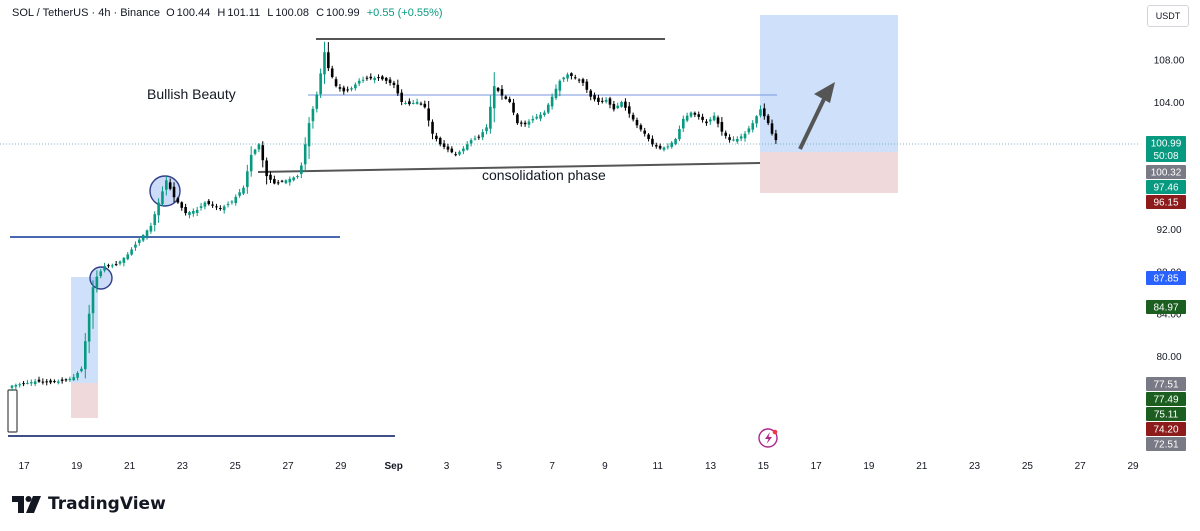 This screenshot has width=1200, height=531. I want to click on price-label: 72.51, so click(1166, 444).